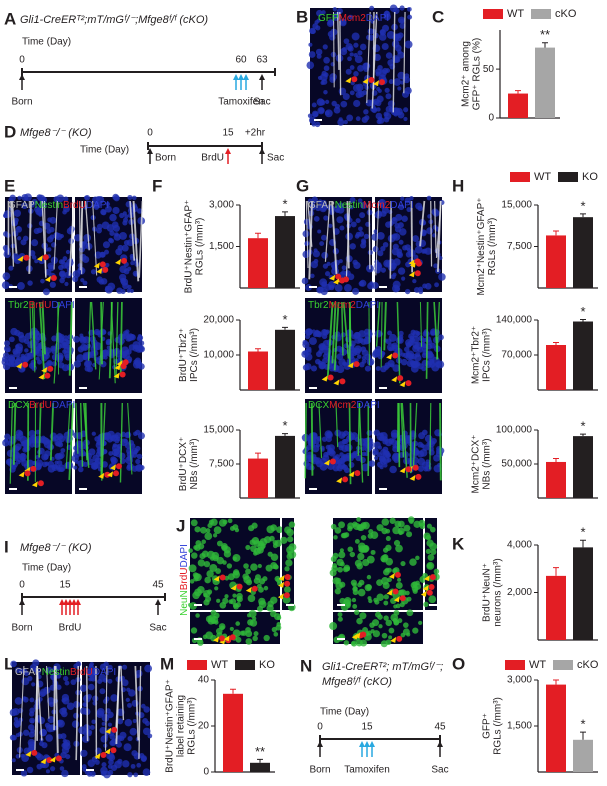  Describe the element at coordinates (338, 446) in the screenshot. I see `micrograph` at that location.